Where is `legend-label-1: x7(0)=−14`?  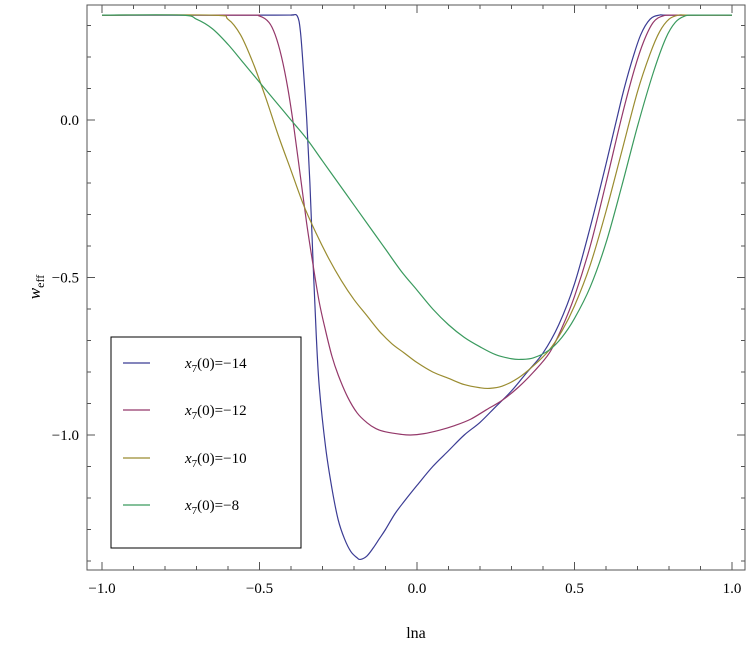
legend-label-1: x7(0)=−14 is located at coordinates (215, 365).